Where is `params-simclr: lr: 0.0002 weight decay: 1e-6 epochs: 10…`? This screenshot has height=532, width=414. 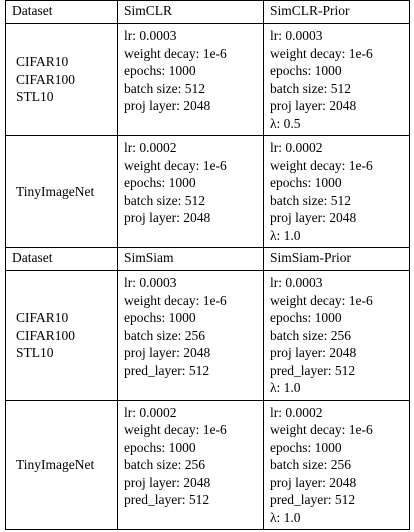 params-simclr: lr: 0.0002 weight decay: 1e-6 epochs: 10… is located at coordinates (190, 191).